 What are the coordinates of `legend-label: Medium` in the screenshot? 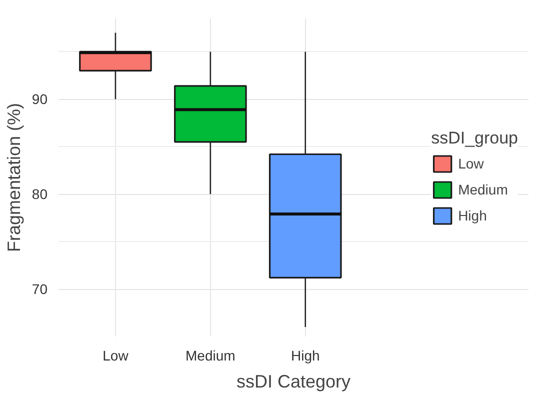 It's located at (483, 190).